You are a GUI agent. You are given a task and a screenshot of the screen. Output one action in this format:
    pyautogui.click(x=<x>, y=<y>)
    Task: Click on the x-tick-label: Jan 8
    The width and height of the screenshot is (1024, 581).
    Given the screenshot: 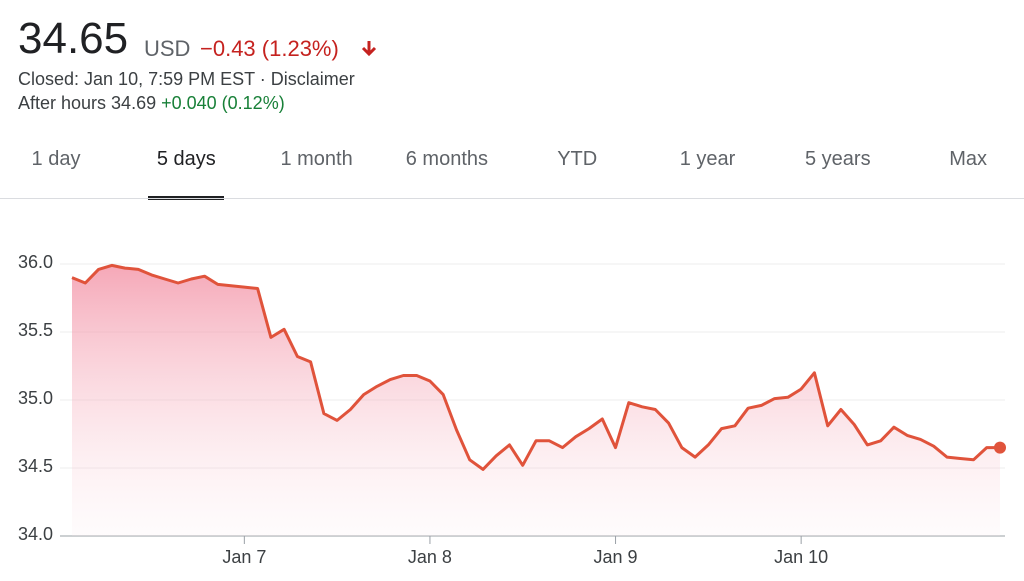 What is the action you would take?
    pyautogui.click(x=430, y=557)
    